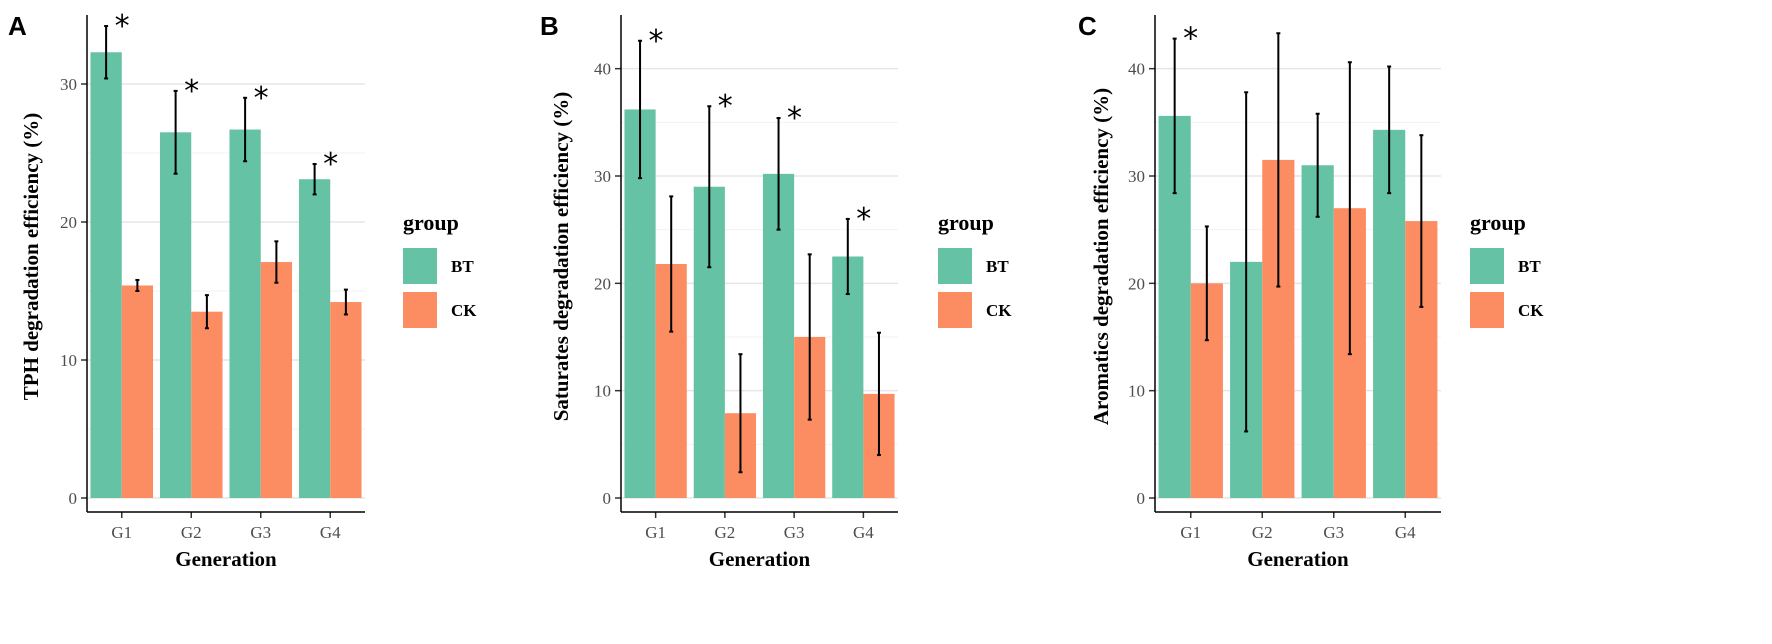 Image resolution: width=1772 pixels, height=644 pixels. What do you see at coordinates (106, 275) in the screenshot?
I see `bar-bt-g1` at bounding box center [106, 275].